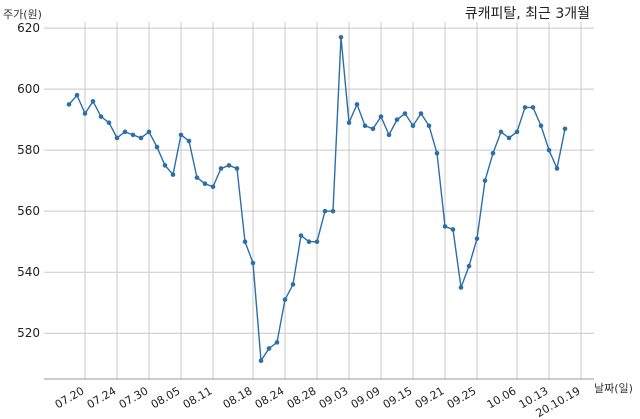  What do you see at coordinates (502, 397) in the screenshot?
I see `x-tick-label: 10.06` at bounding box center [502, 397].